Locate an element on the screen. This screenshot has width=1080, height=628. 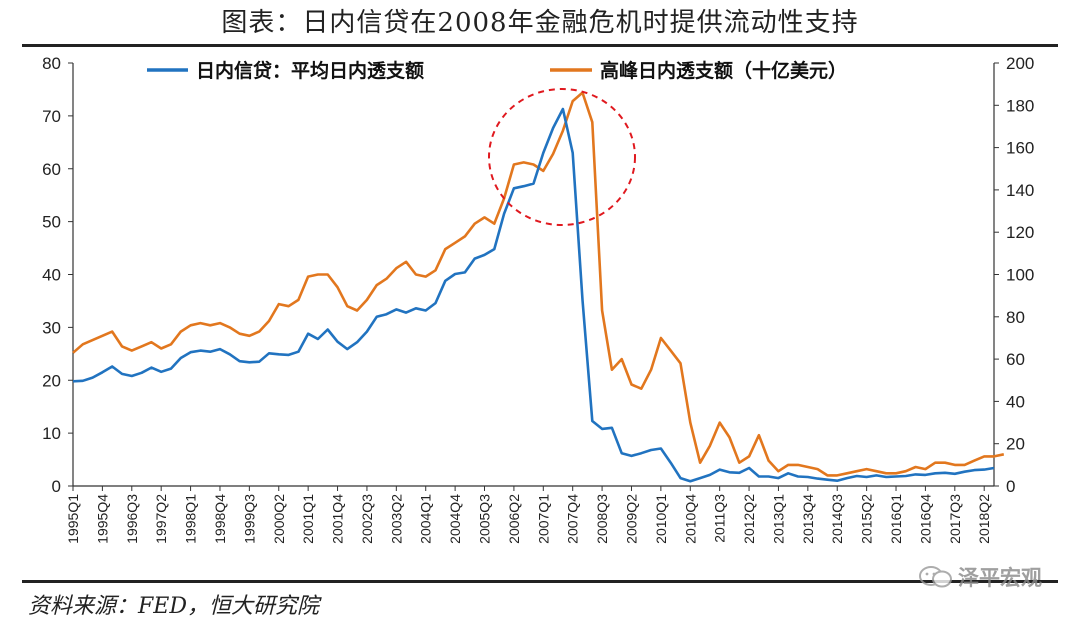
legend-label-1: 日内信贷：平均日内透支额 is located at coordinates (310, 70).